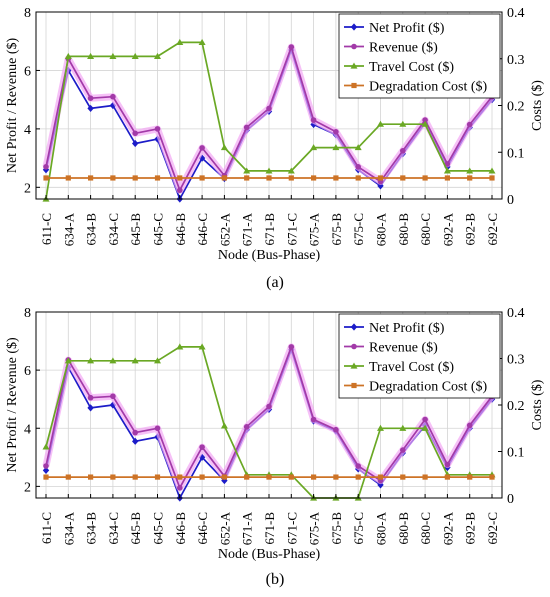  What do you see at coordinates (247, 528) in the screenshot?
I see `x-tick-label: 671-A` at bounding box center [247, 528].